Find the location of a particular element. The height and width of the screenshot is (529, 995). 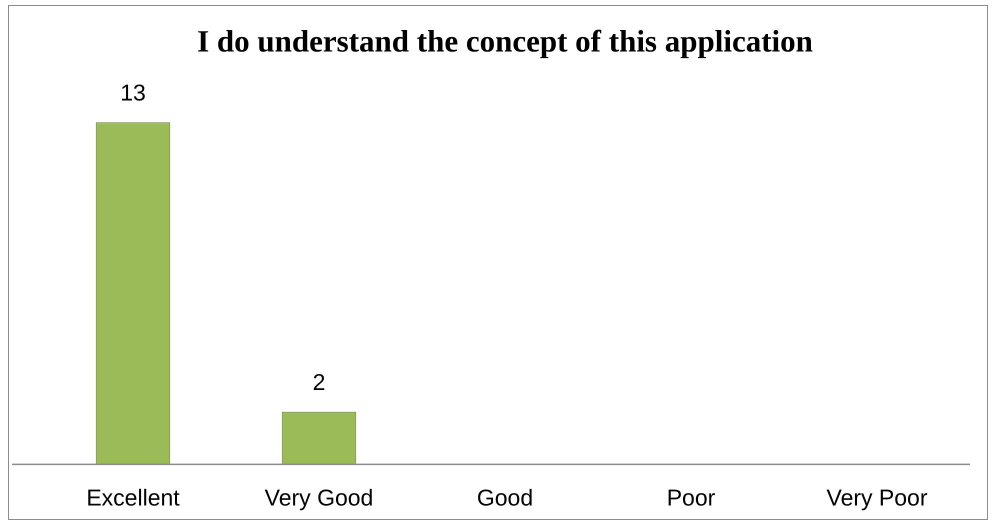

x-tick-label: Poor is located at coordinates (691, 497).